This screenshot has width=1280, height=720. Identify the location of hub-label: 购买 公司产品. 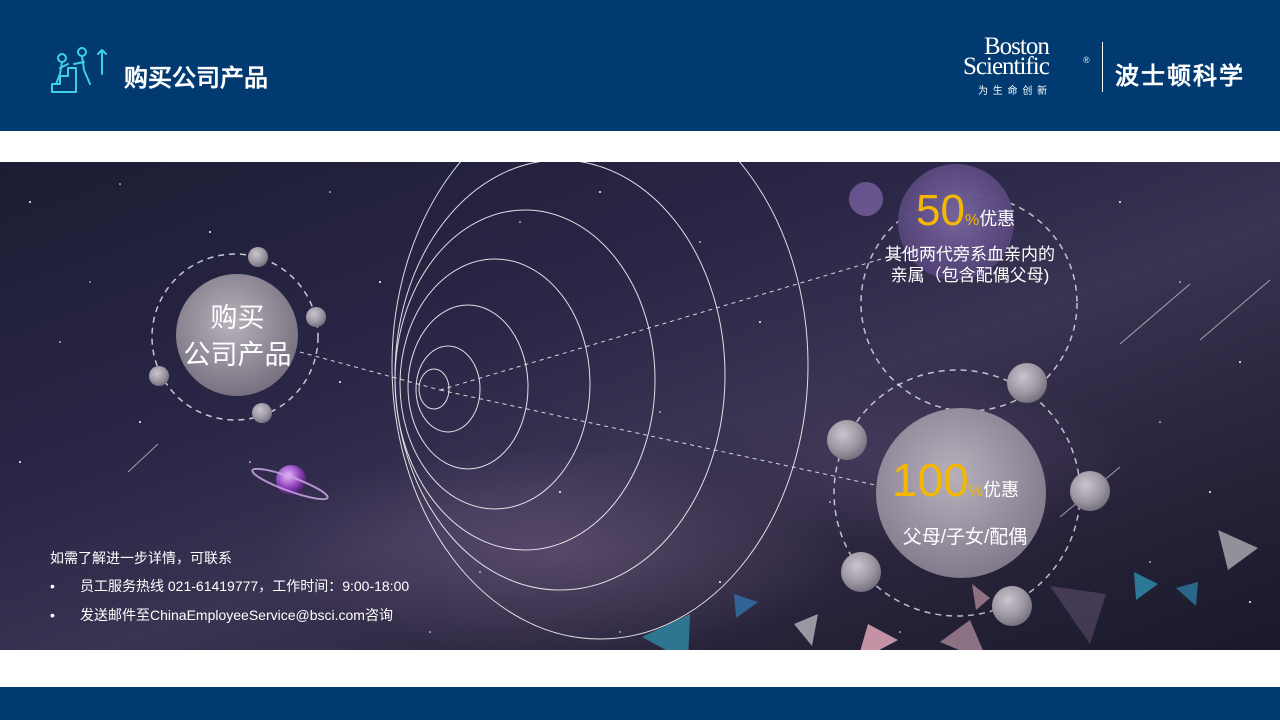
(237, 337).